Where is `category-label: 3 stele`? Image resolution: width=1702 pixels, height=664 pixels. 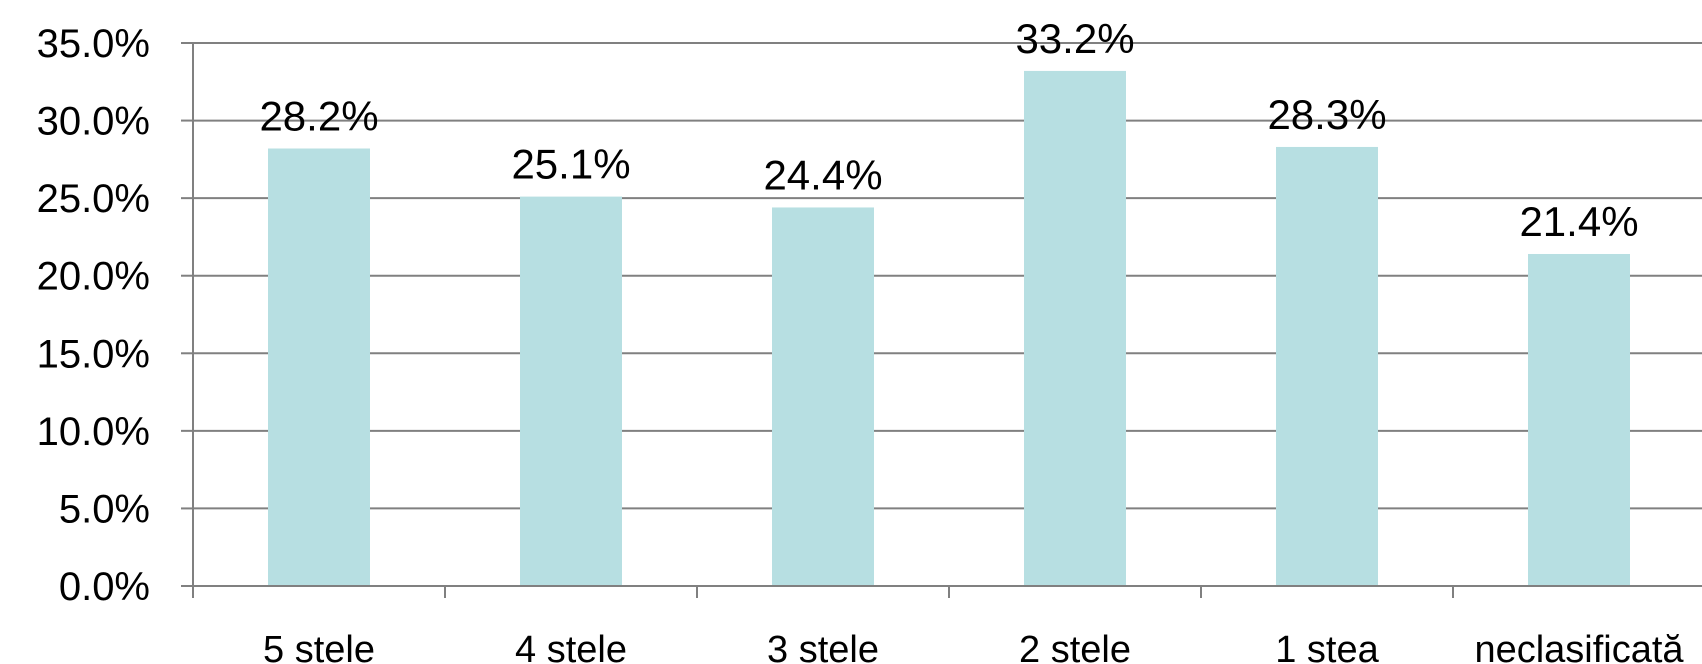
category-label: 3 stele is located at coordinates (823, 646).